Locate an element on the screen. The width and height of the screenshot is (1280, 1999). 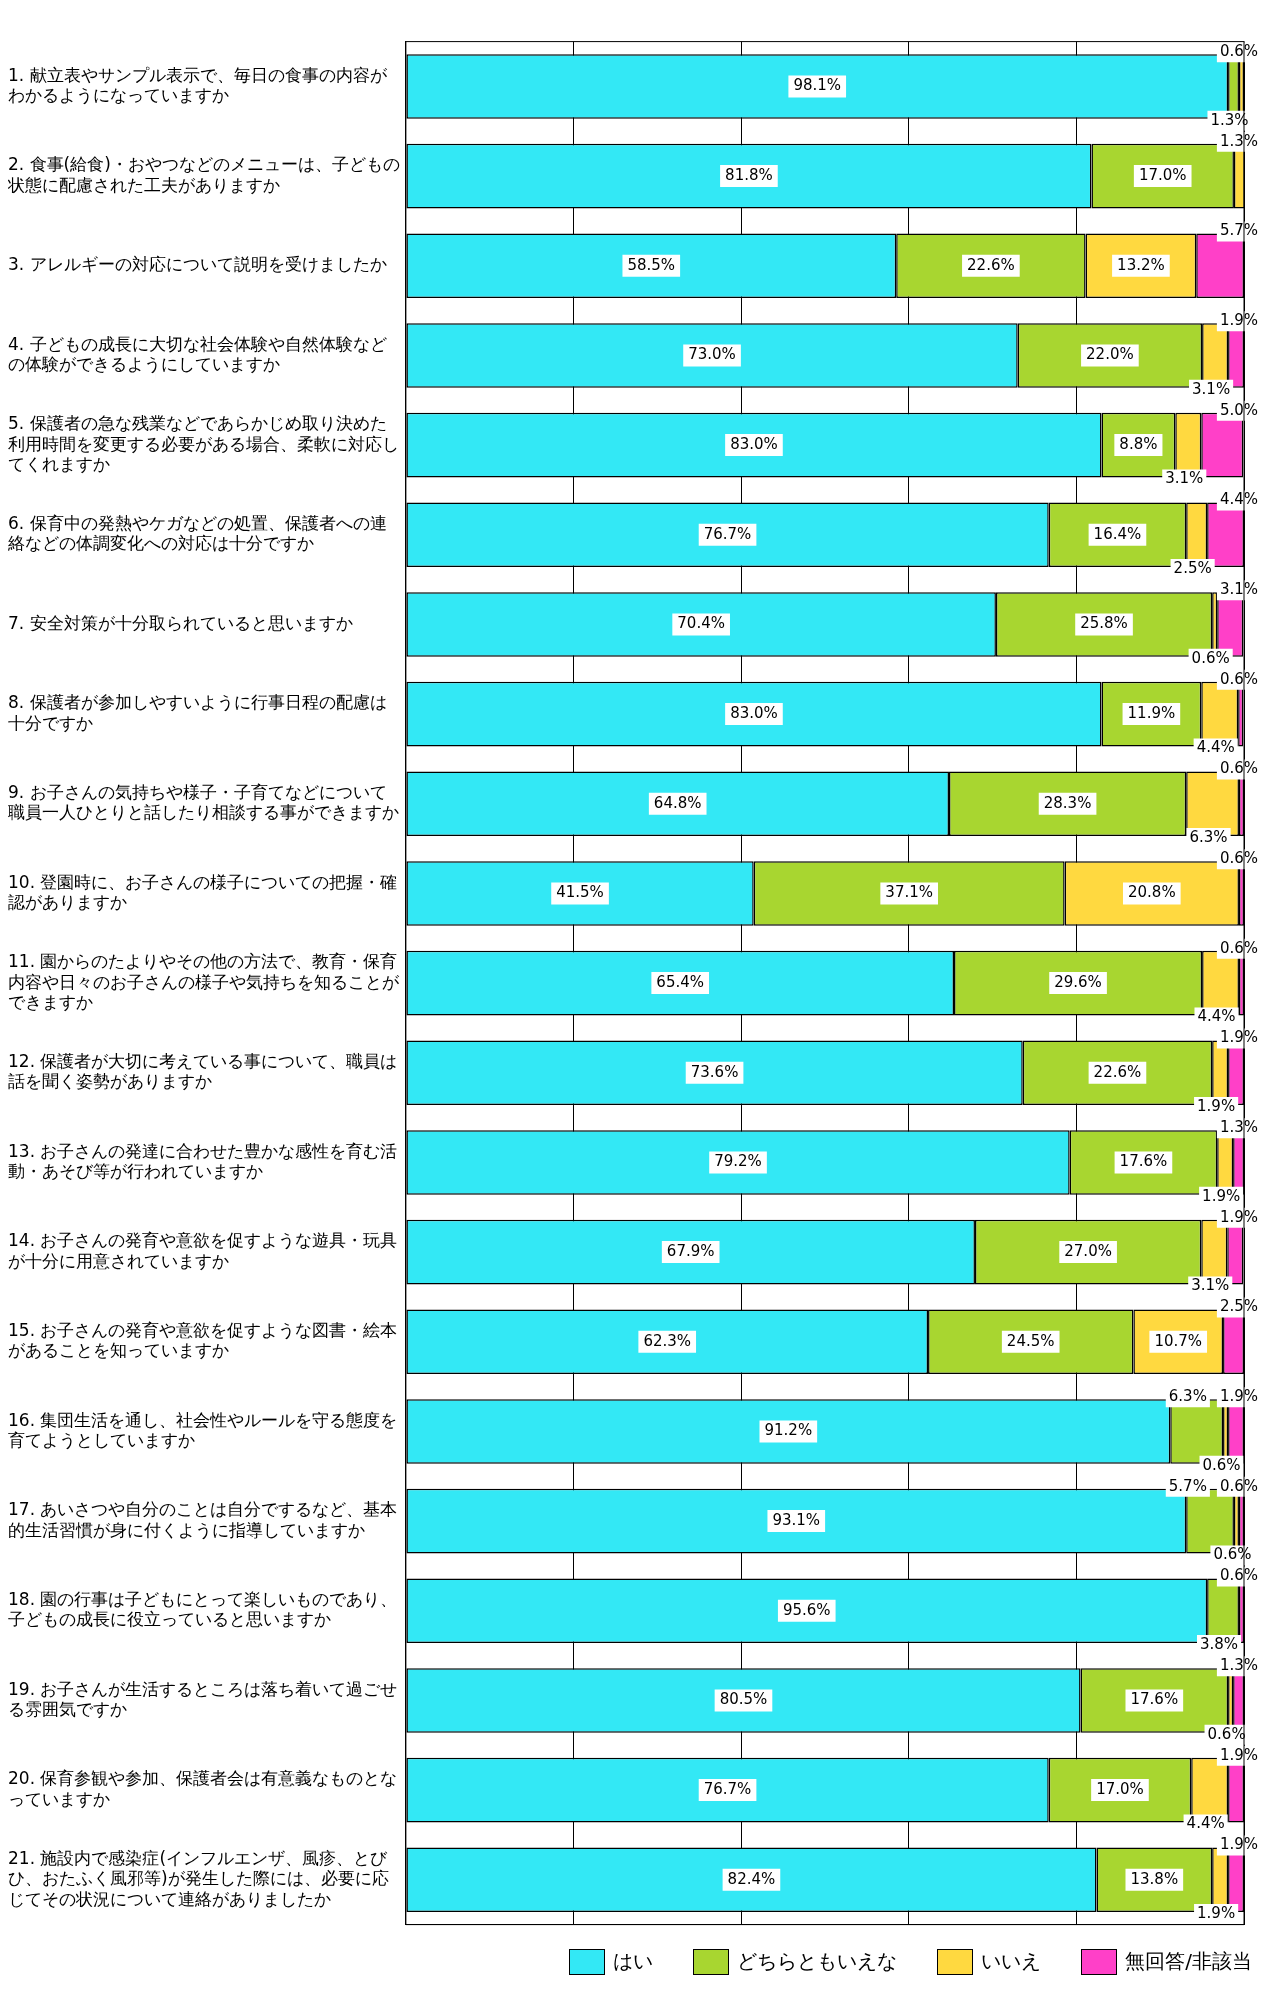
y-tick-label: 10. 登園時に、お子さんの様子についての把握・確認がありますか is located at coordinates (203, 892).